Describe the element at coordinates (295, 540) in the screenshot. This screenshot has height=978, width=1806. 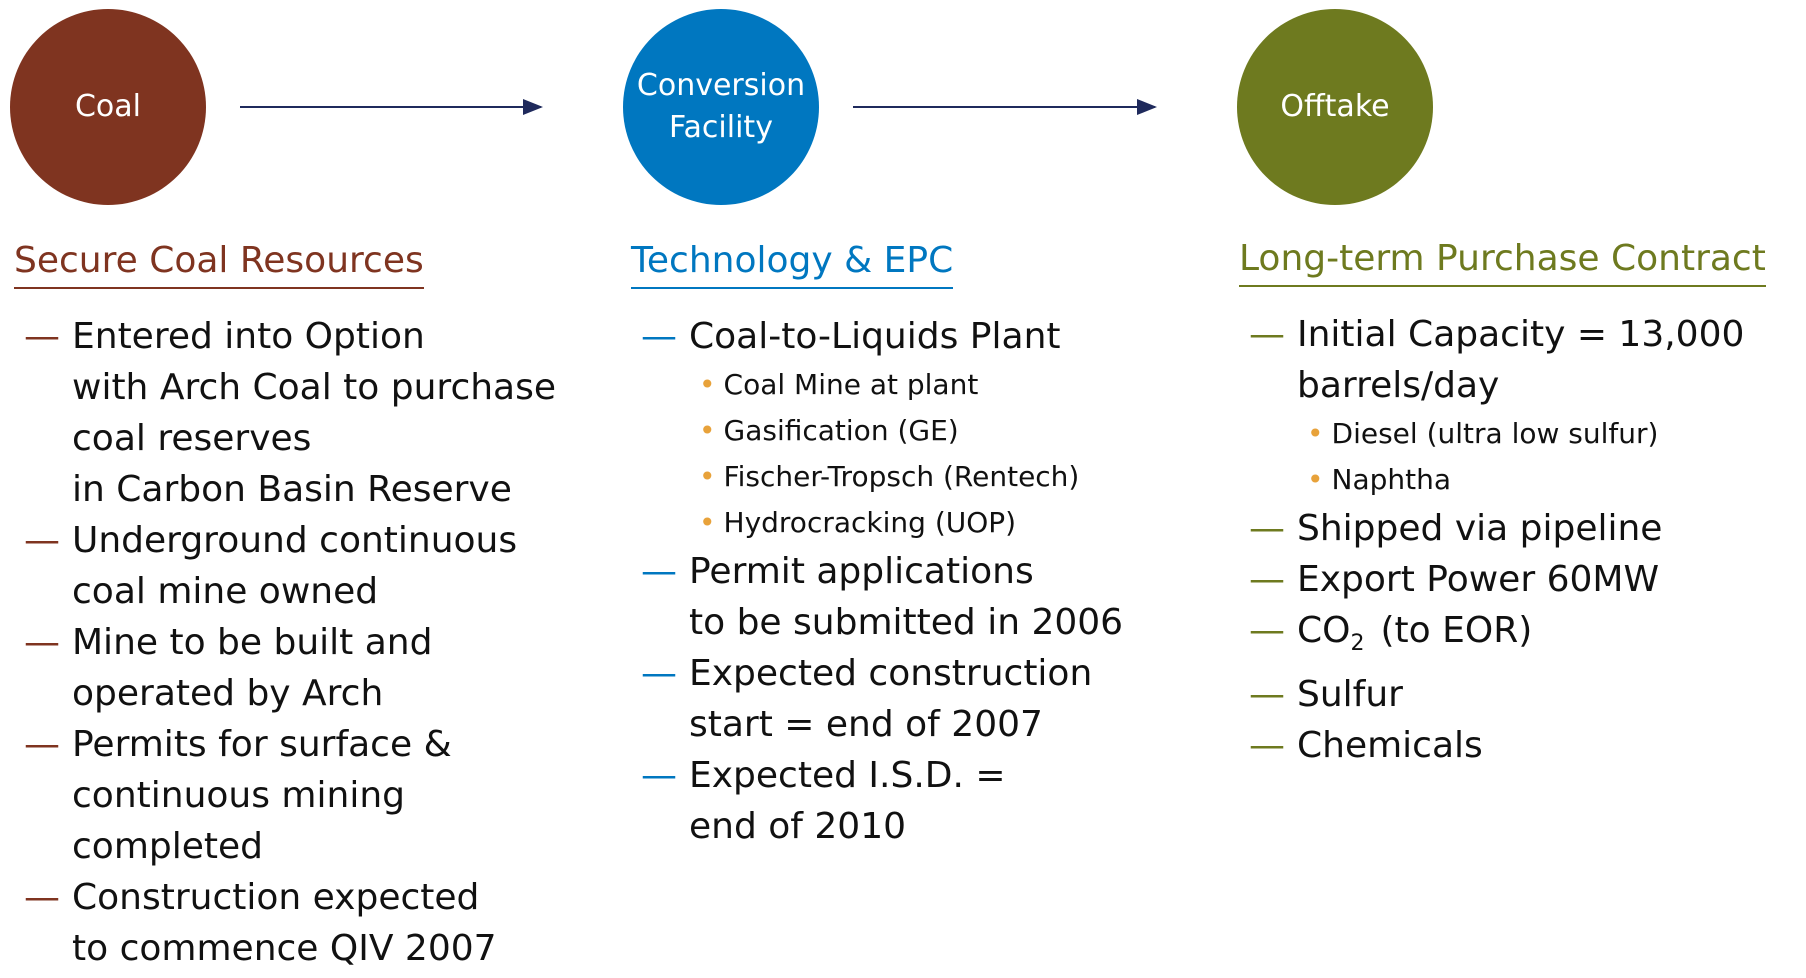
I see `bullet-text: Underground continuous` at that location.